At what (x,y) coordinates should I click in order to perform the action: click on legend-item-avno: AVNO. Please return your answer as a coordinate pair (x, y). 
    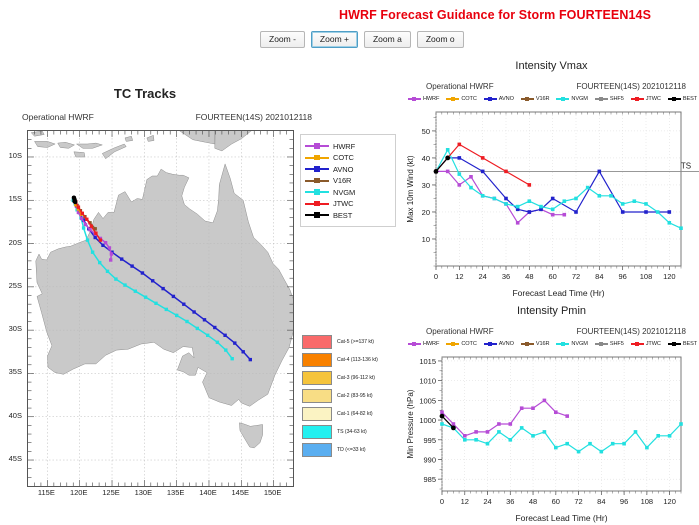
    Looking at the image, I should click on (498, 344).